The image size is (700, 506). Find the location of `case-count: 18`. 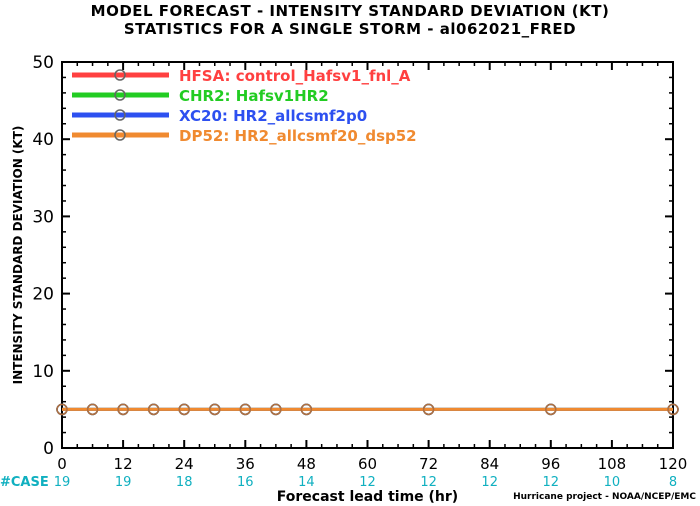

case-count: 18 is located at coordinates (184, 482).